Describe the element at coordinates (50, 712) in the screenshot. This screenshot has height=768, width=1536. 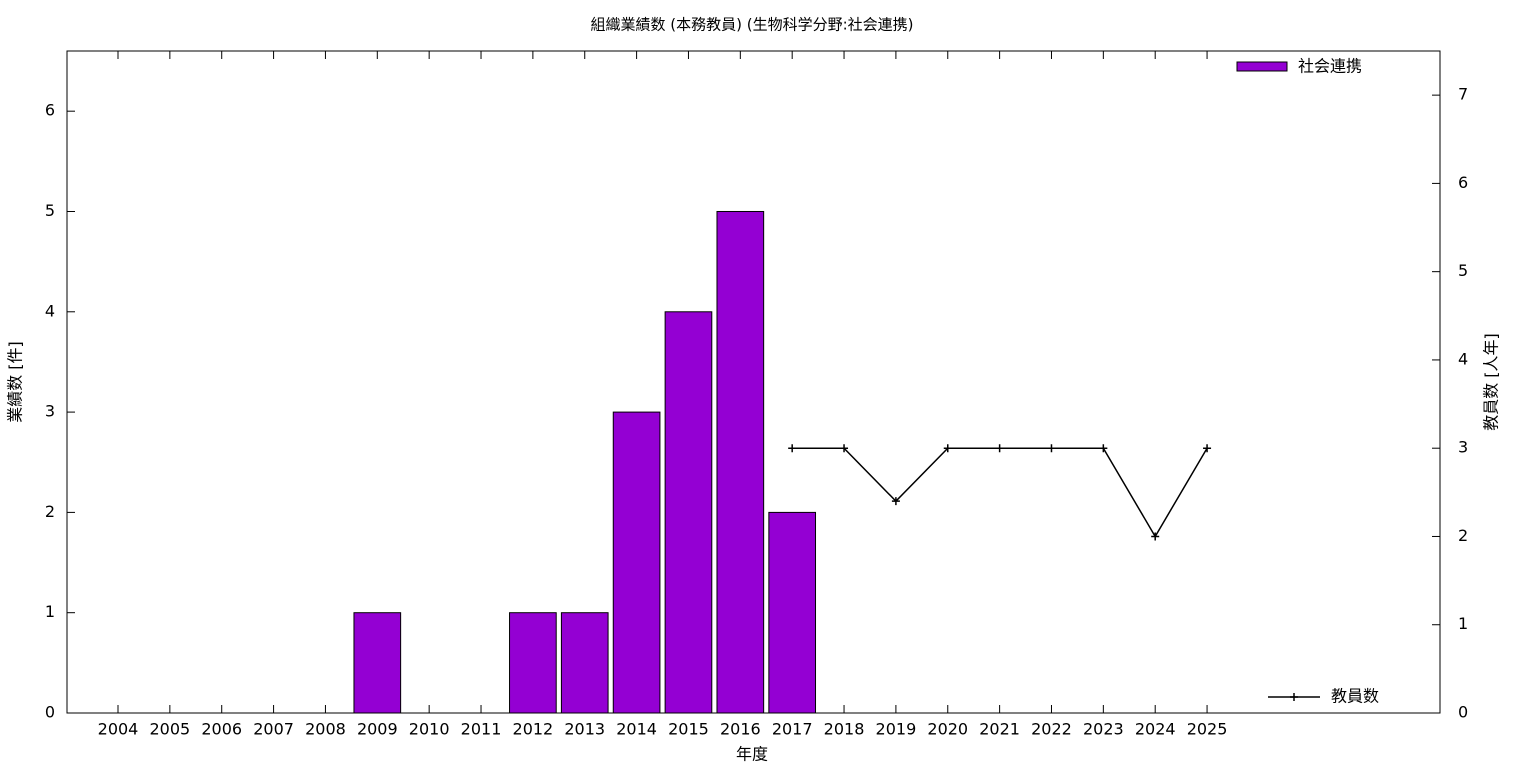
I see `y-tick-label: 0` at that location.